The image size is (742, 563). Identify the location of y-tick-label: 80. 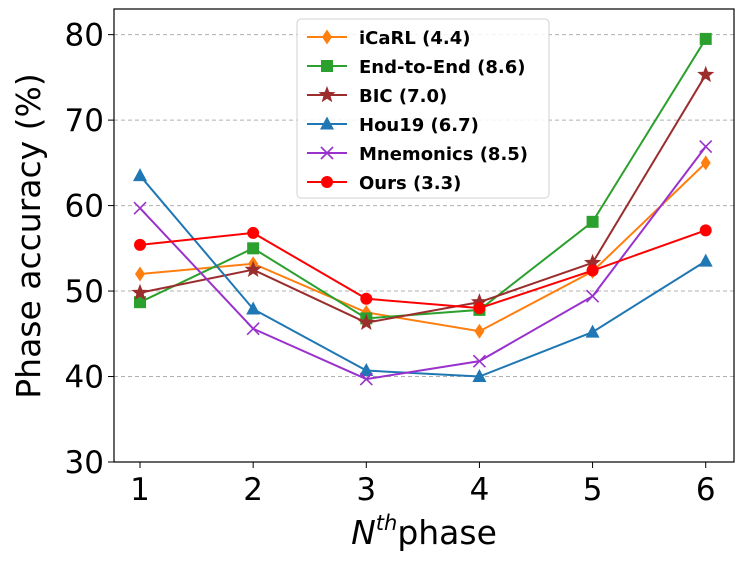
(84, 36).